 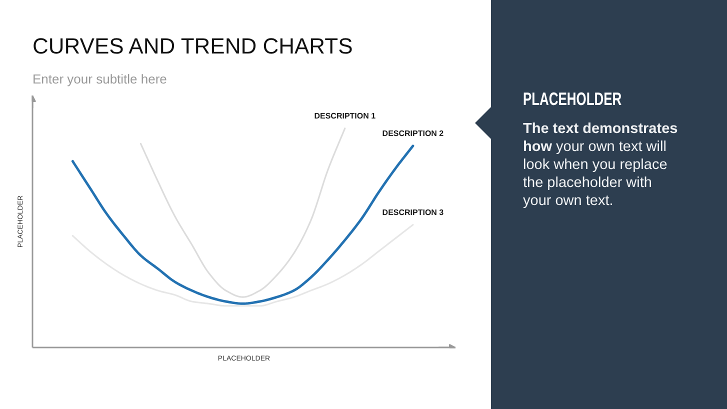 I want to click on chart-title: CURVES AND TREND CHARTS, so click(x=192, y=46).